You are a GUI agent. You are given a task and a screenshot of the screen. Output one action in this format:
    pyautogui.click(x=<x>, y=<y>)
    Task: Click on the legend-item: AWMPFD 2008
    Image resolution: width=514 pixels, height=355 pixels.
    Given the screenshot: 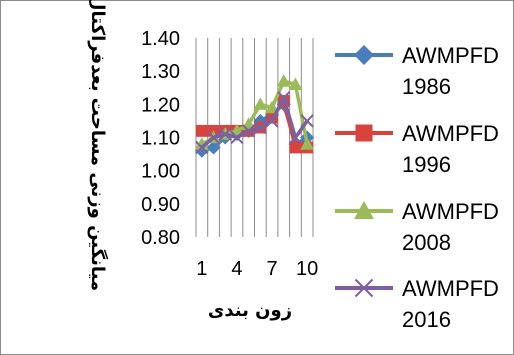 What is the action you would take?
    pyautogui.click(x=417, y=227)
    